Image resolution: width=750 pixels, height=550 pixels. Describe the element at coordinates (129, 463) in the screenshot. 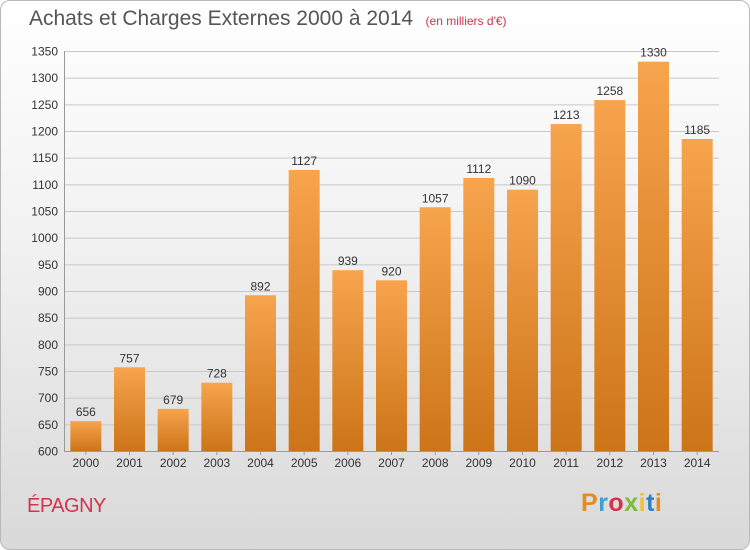

I see `x-tick-label: 2001` at that location.